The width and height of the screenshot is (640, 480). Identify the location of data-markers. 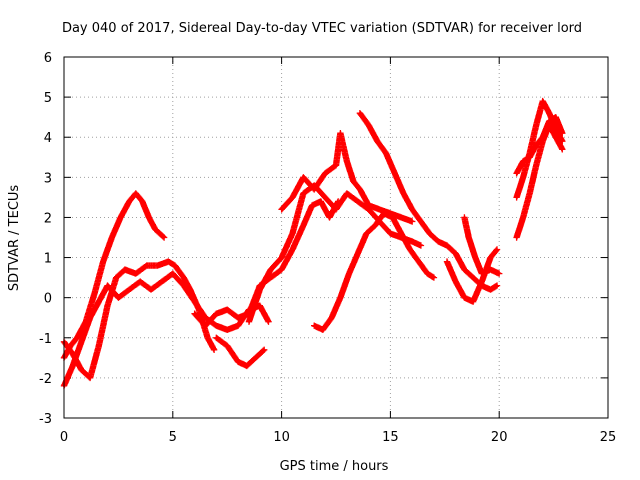
(266, 263).